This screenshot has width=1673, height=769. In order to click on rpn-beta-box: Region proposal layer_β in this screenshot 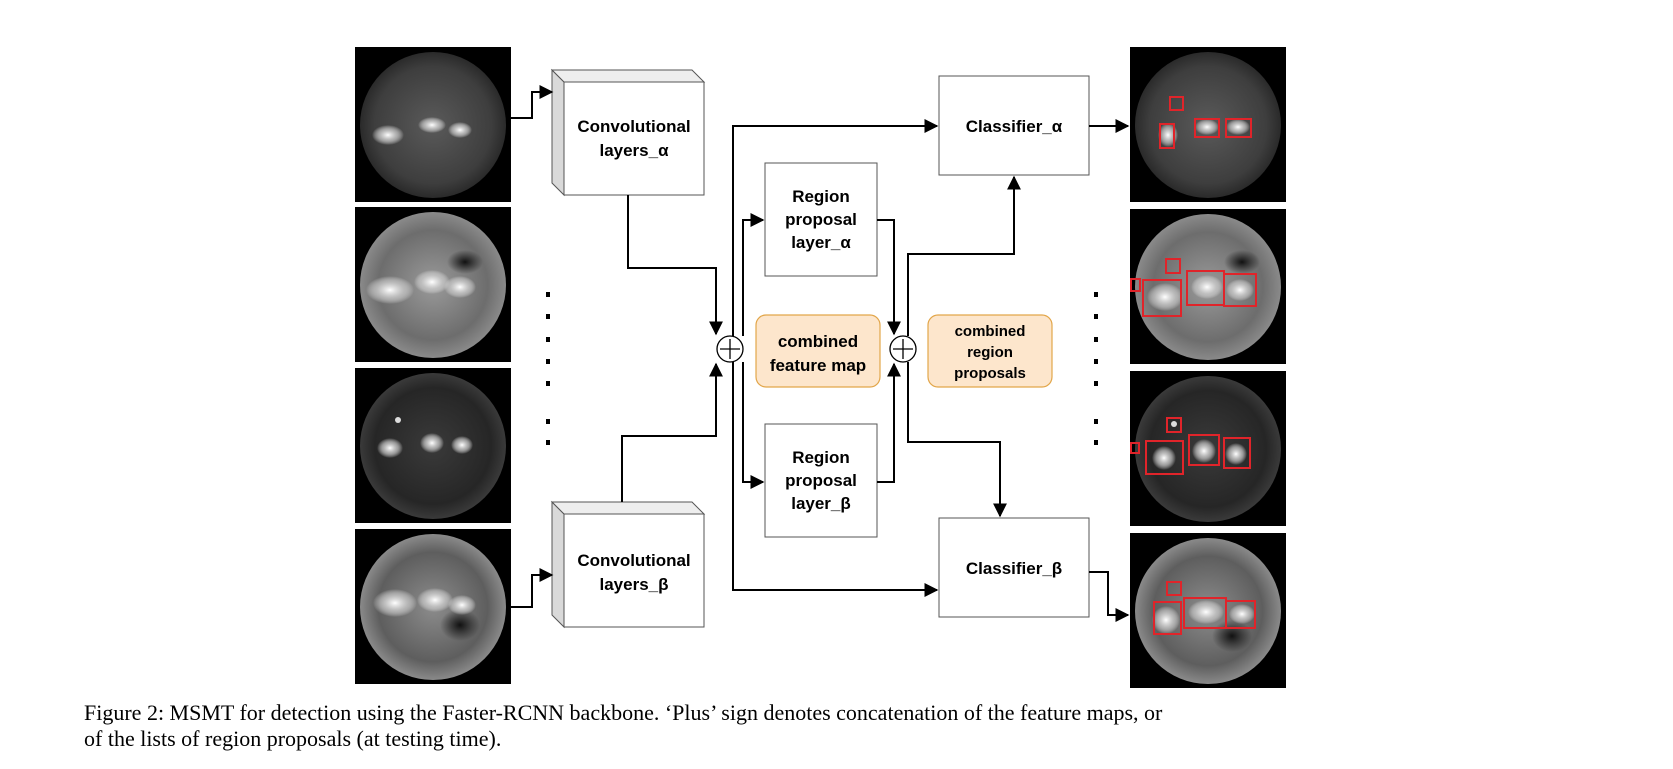, I will do `click(821, 480)`.